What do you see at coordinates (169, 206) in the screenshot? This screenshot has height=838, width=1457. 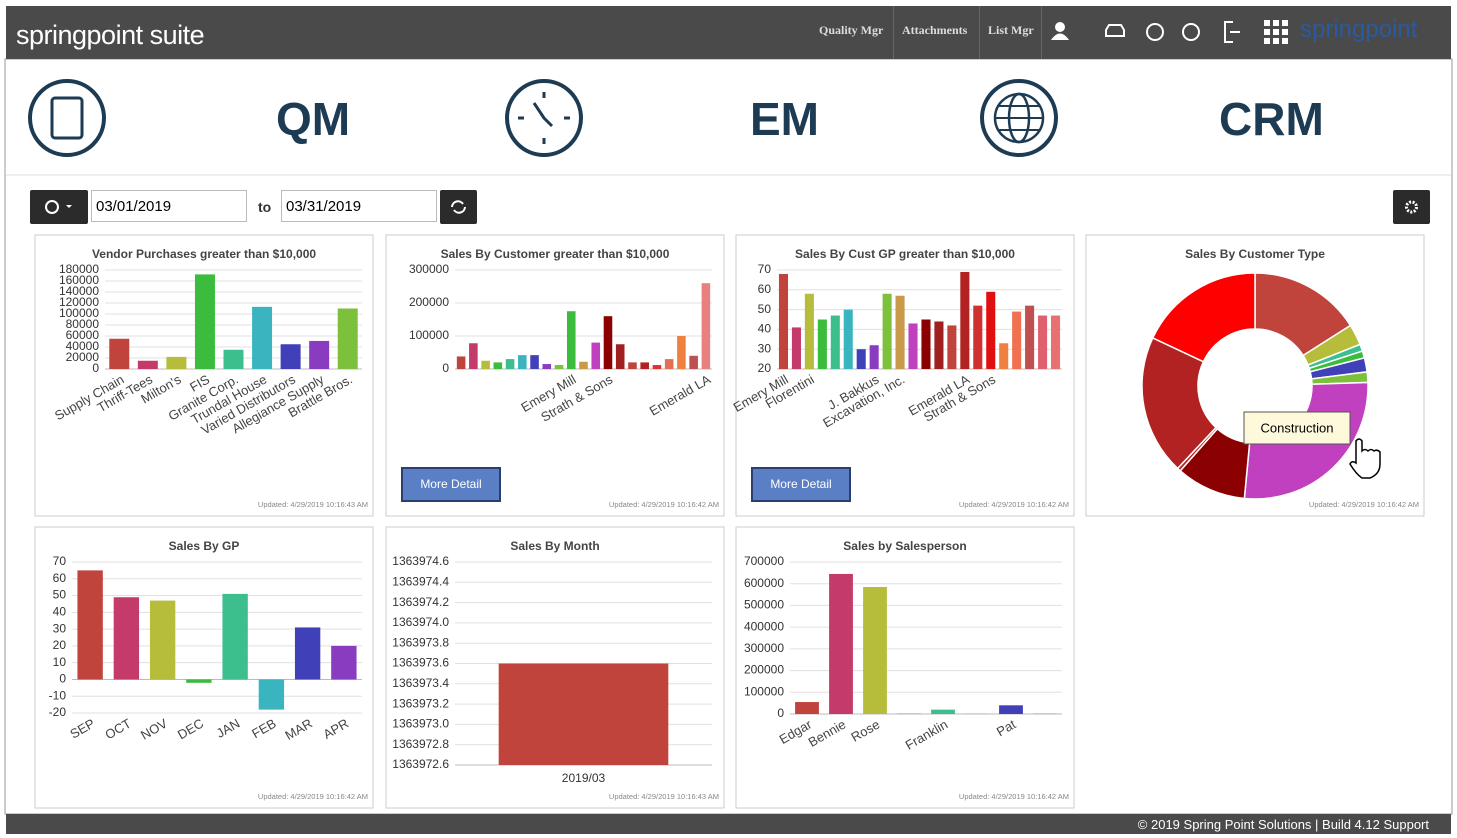 I see `date-from: 03/01/2019` at bounding box center [169, 206].